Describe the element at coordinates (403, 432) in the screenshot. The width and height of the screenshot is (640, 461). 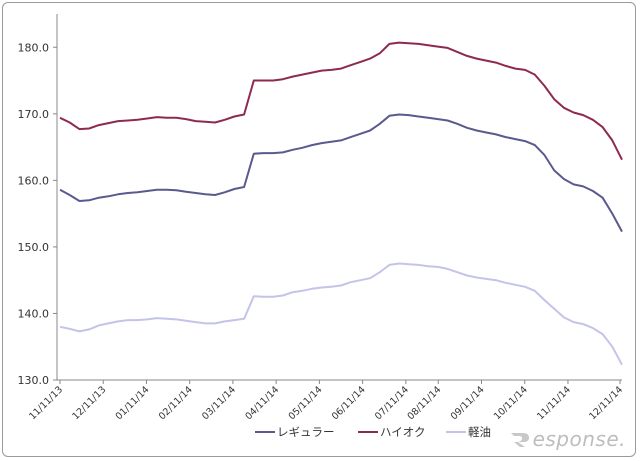
I see `legend-label: ハイオク` at that location.